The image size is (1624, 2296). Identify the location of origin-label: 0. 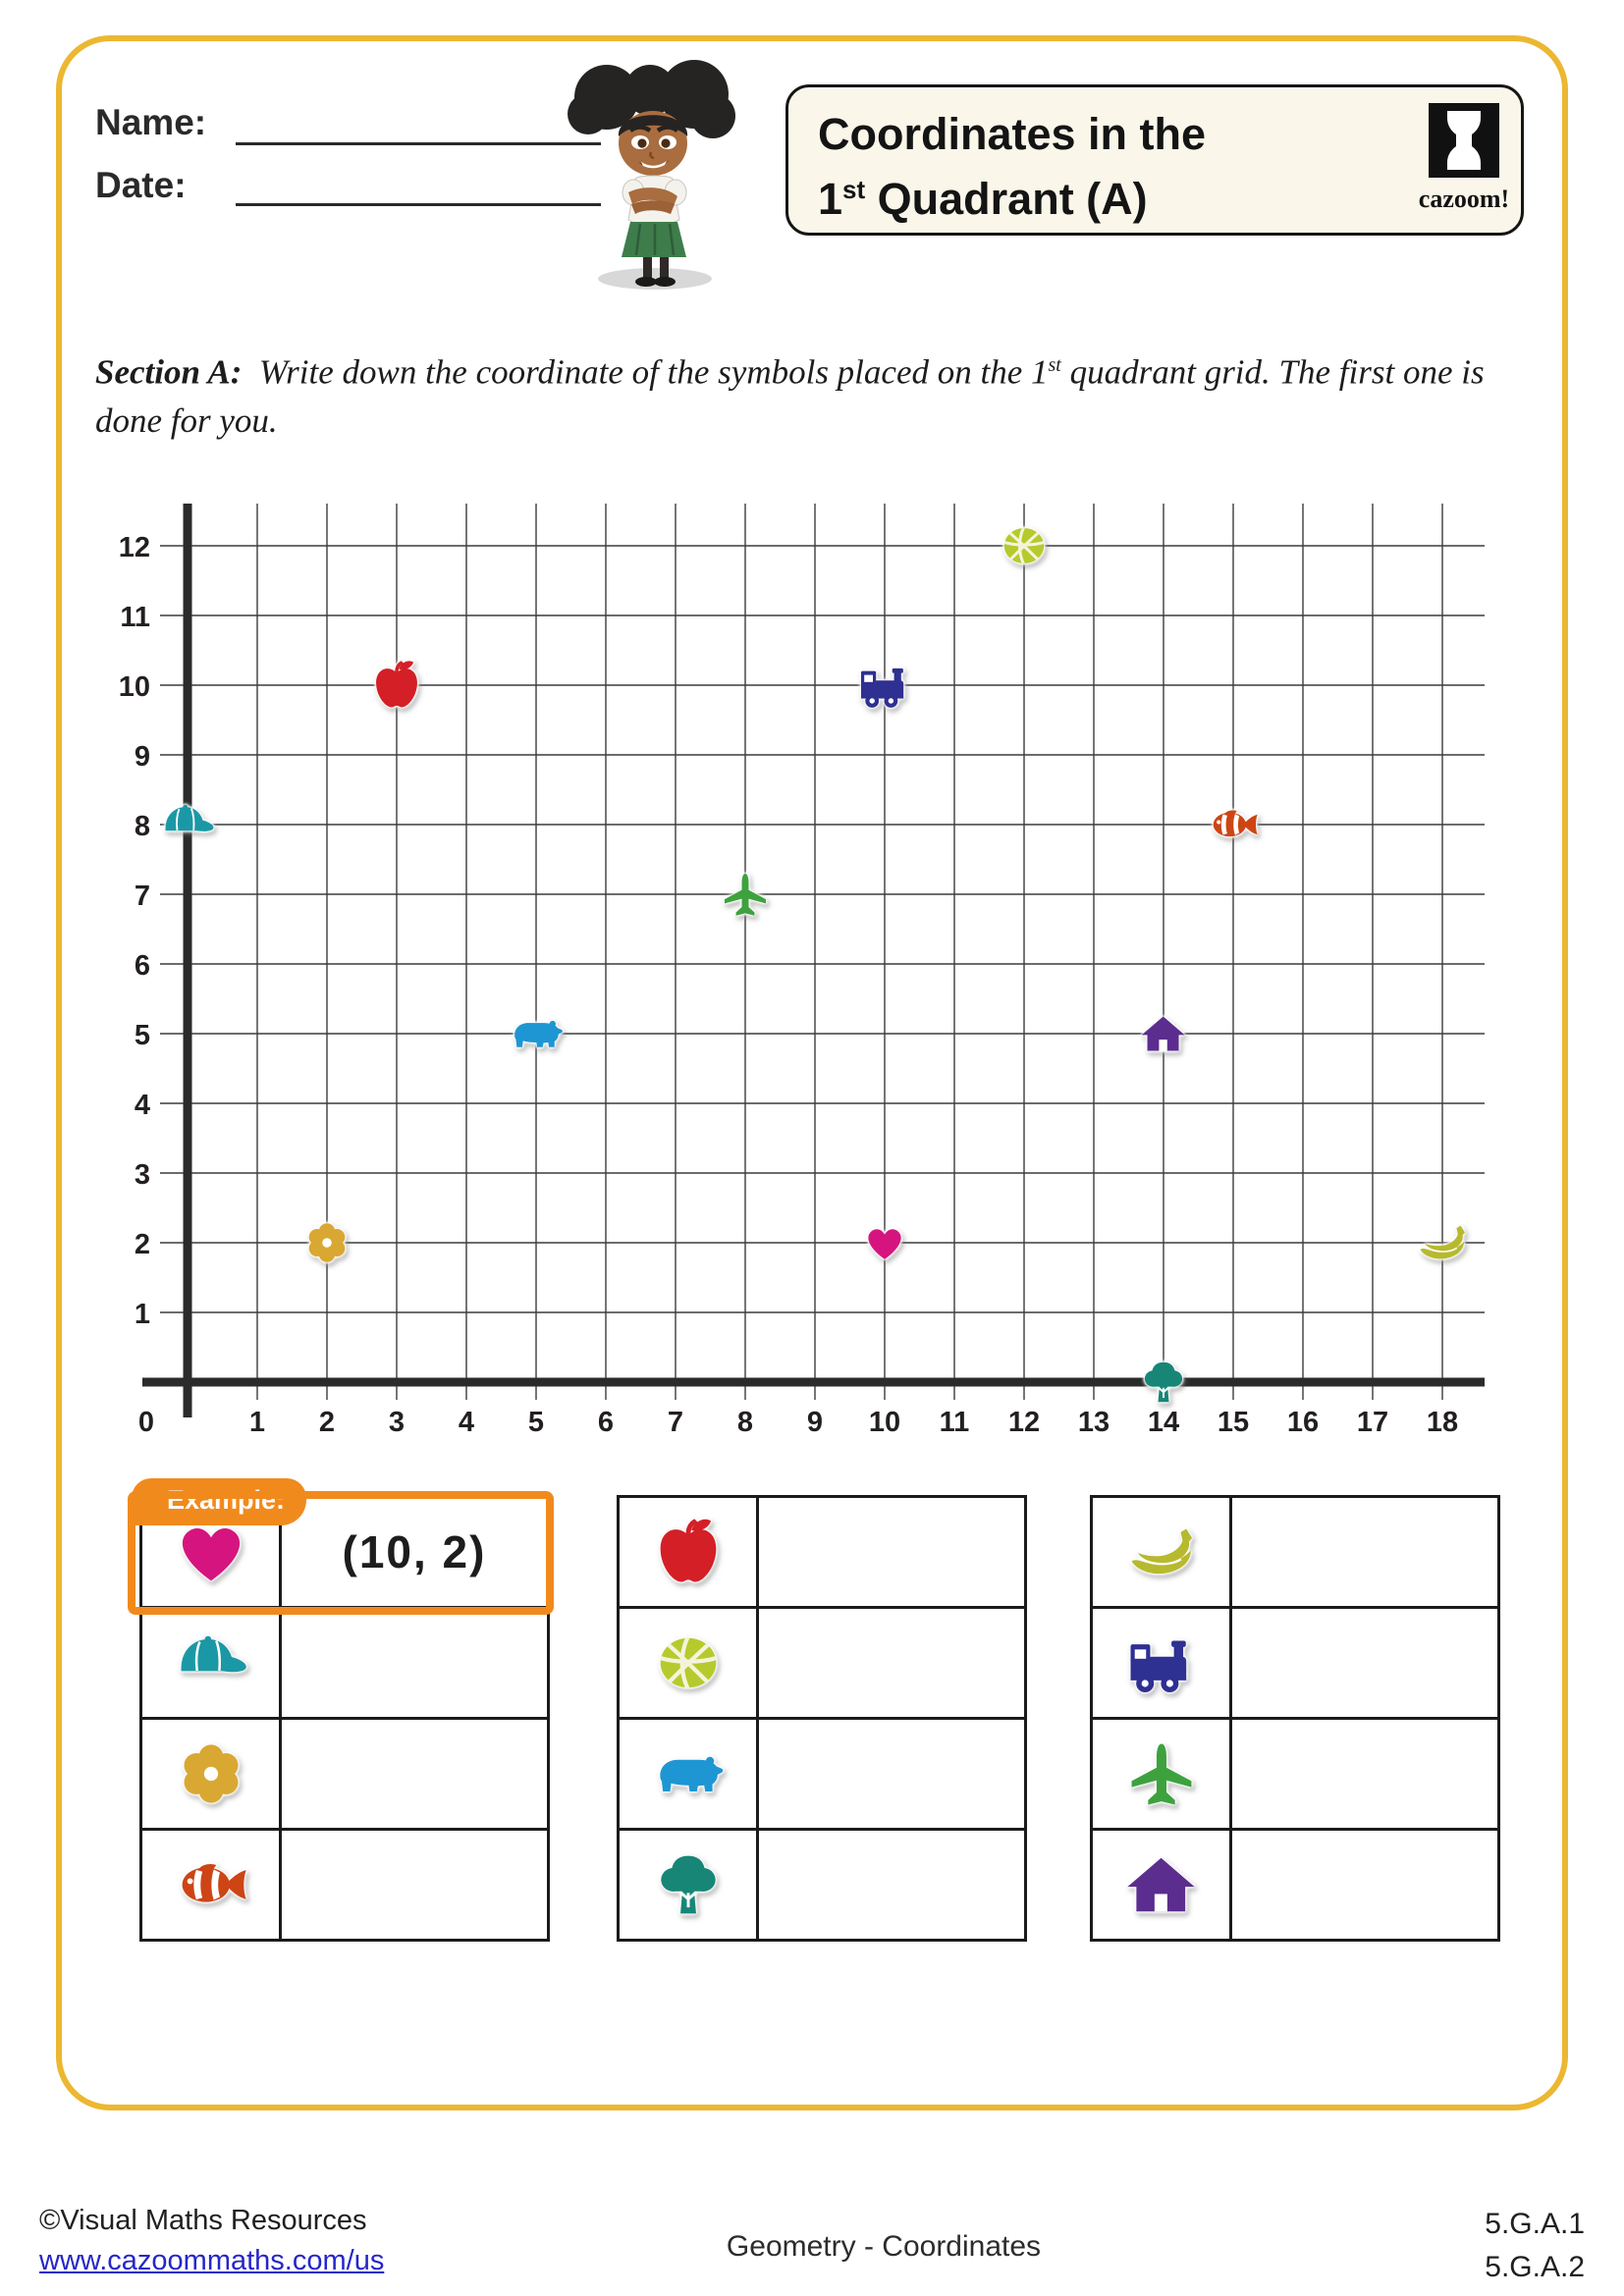
(146, 1422).